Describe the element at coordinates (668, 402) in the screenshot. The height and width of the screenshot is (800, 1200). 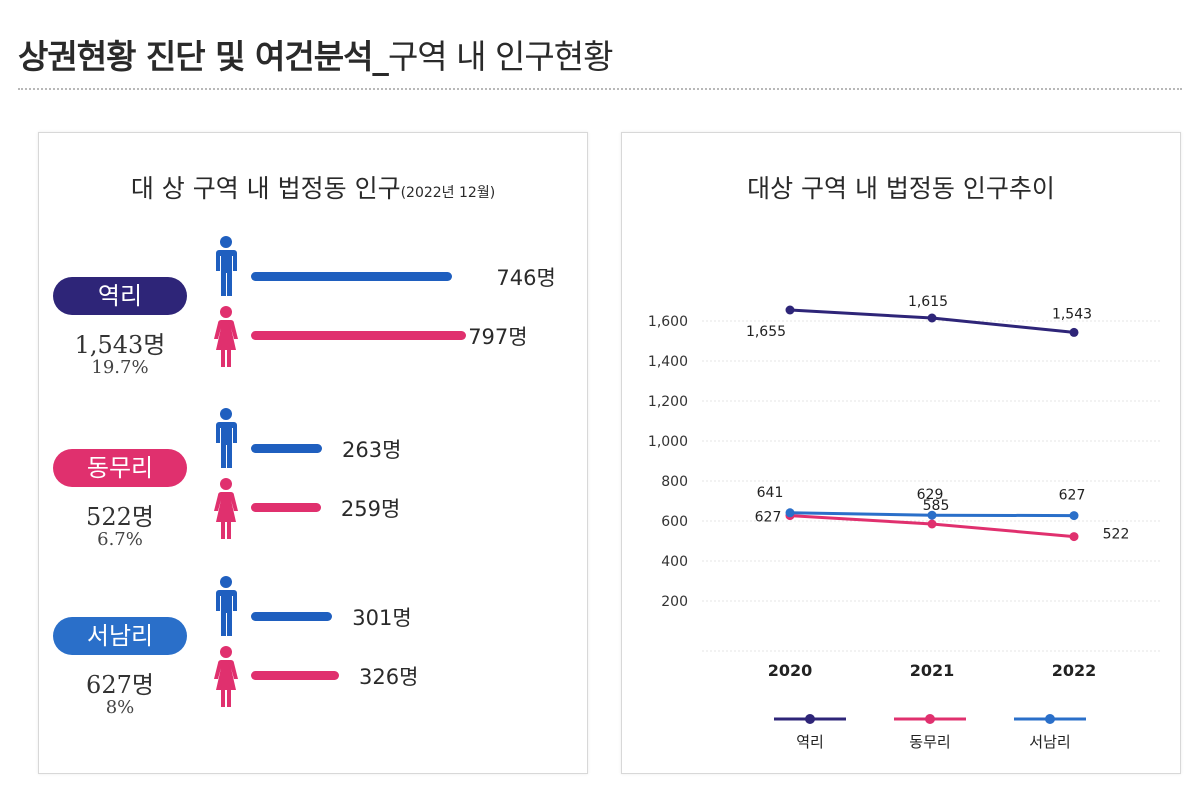
I see `y-tick-label: 1,200` at that location.